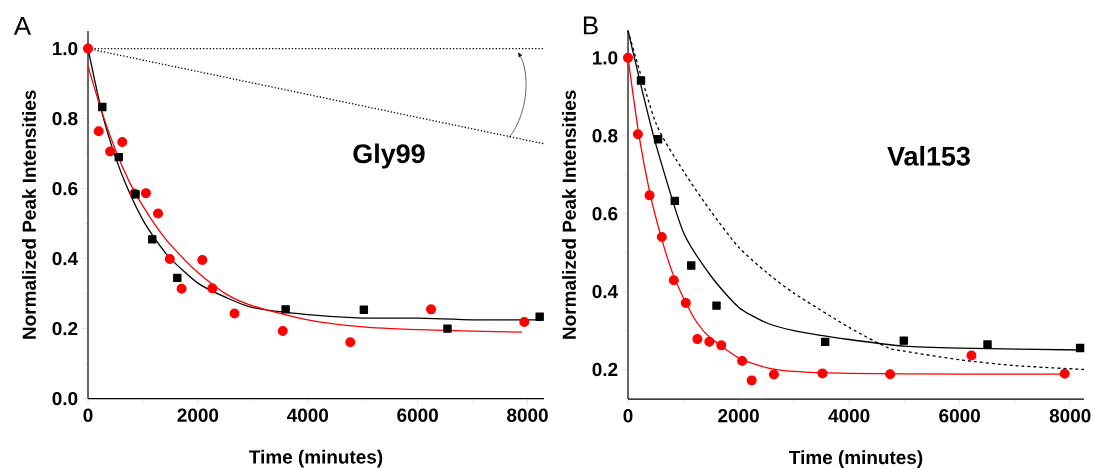 The width and height of the screenshot is (1094, 470). What do you see at coordinates (65, 398) in the screenshot?
I see `y-tick-label: 0.0` at bounding box center [65, 398].